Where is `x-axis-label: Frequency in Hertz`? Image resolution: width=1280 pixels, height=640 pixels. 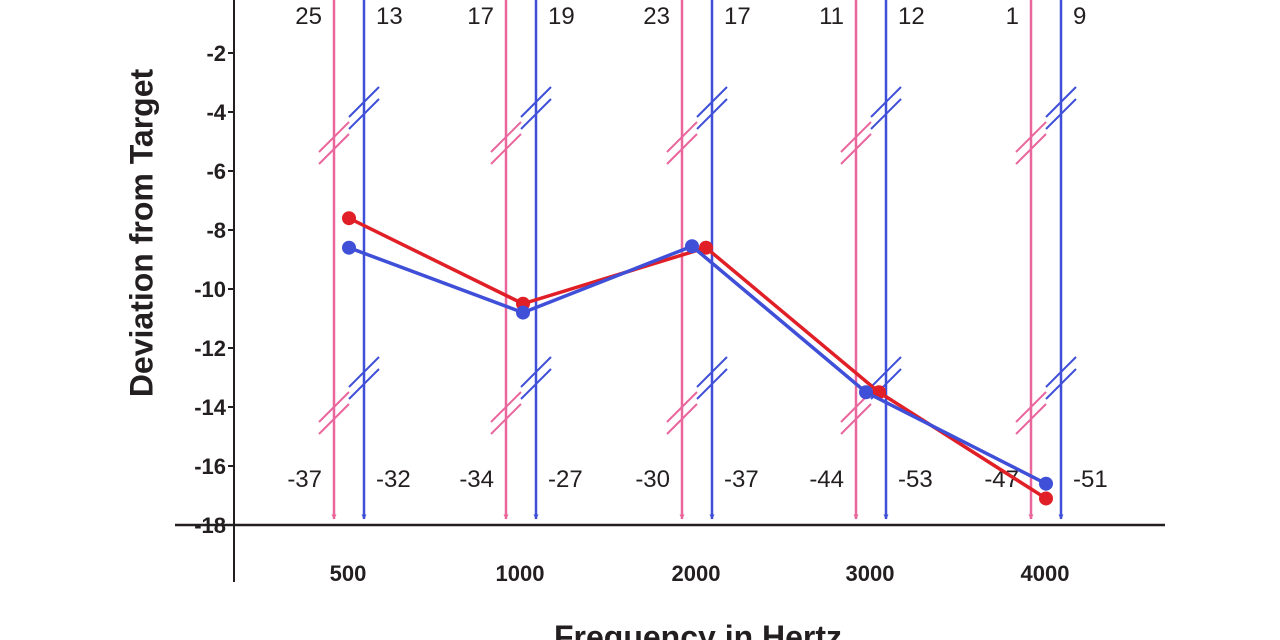 x-axis-label: Frequency in Hertz is located at coordinates (698, 629).